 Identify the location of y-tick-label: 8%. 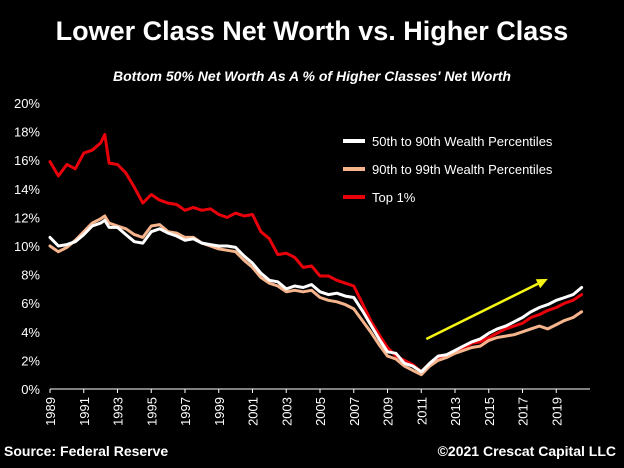
(30, 275).